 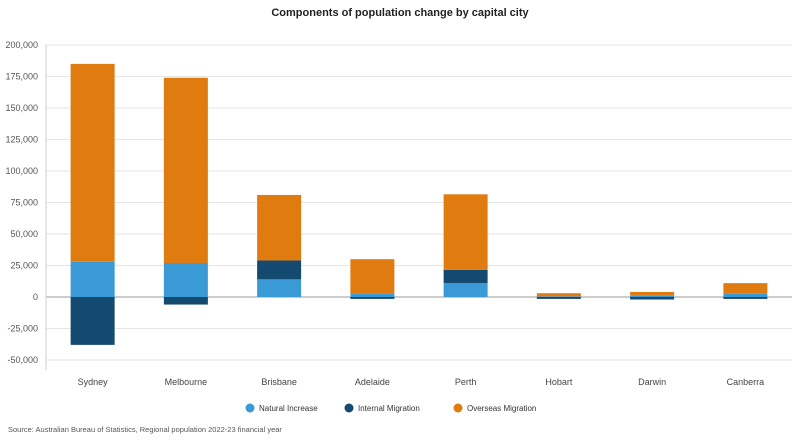 I want to click on y-tick-label: 75,000, so click(x=24, y=203).